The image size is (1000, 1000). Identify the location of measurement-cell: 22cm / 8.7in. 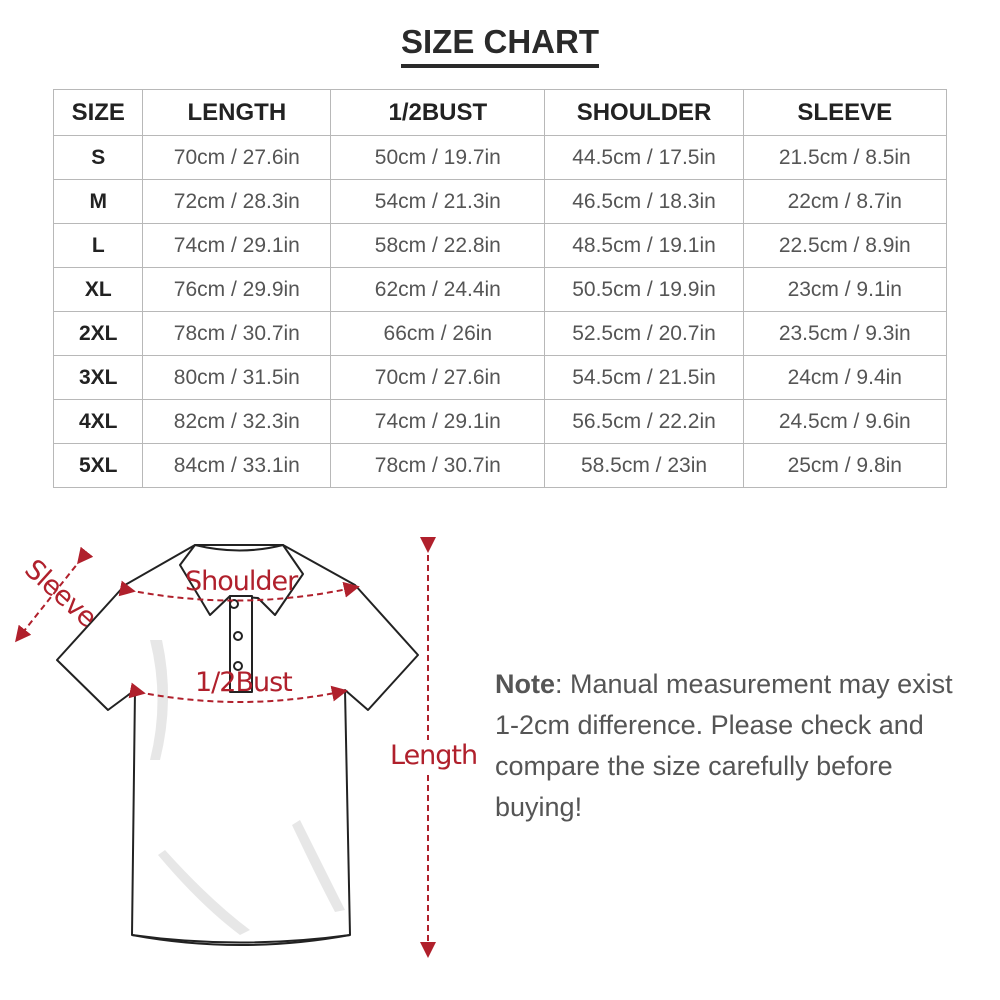
(845, 201).